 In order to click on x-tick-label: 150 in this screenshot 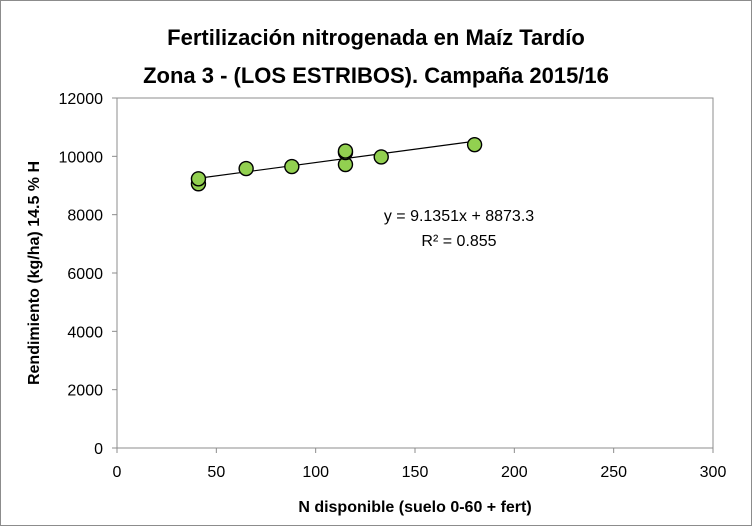, I will do `click(415, 472)`.